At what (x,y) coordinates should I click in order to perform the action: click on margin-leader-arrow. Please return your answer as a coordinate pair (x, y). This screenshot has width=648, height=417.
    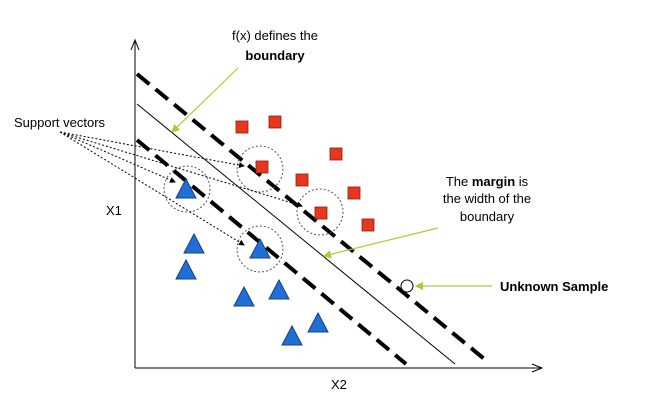
    Looking at the image, I should click on (380, 243).